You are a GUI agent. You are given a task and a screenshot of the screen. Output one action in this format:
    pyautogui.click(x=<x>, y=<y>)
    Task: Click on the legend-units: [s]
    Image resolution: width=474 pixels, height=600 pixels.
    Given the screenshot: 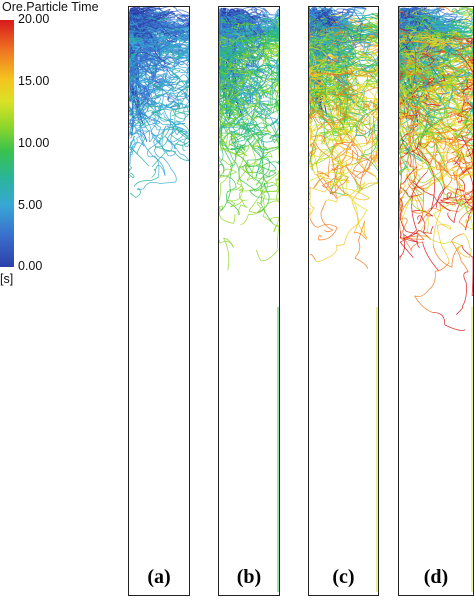 What is the action you would take?
    pyautogui.click(x=7, y=279)
    